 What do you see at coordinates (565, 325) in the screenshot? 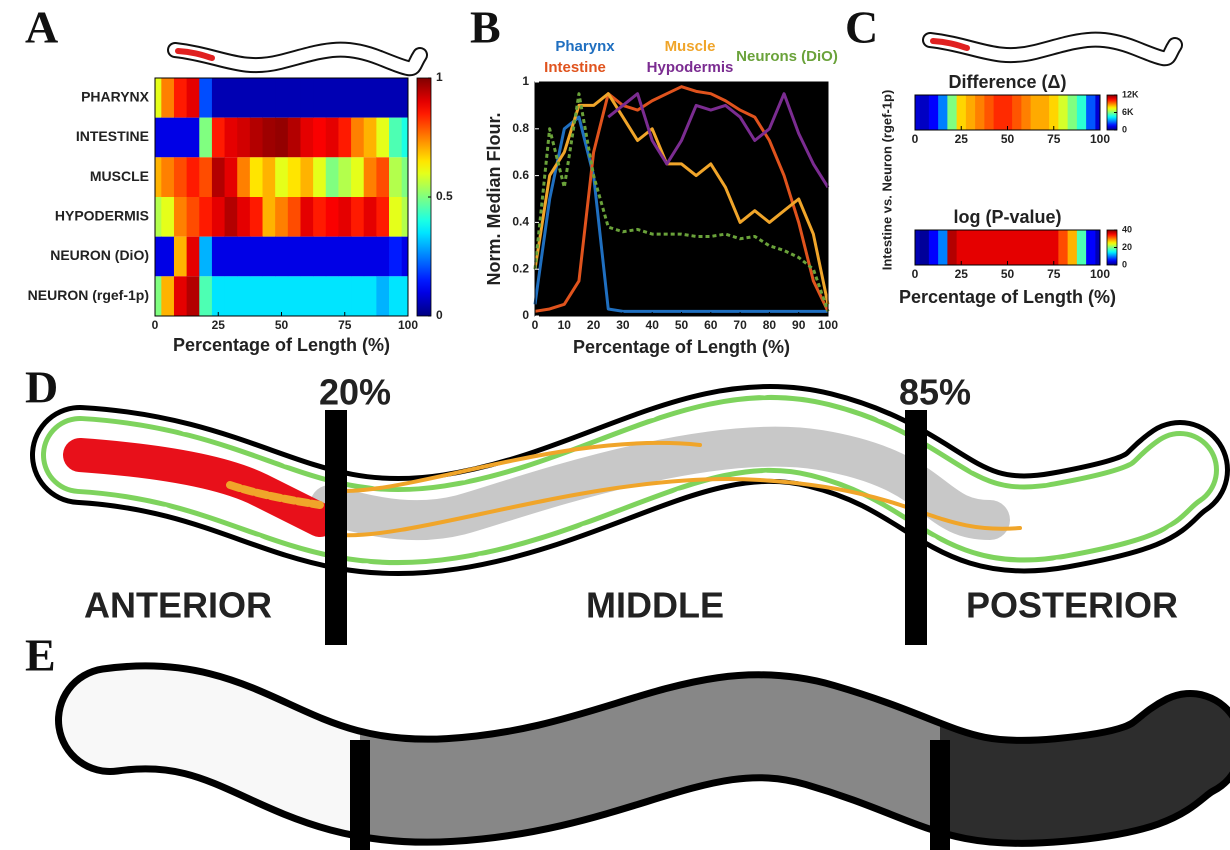
I see `x-tick-label: 10` at bounding box center [565, 325].